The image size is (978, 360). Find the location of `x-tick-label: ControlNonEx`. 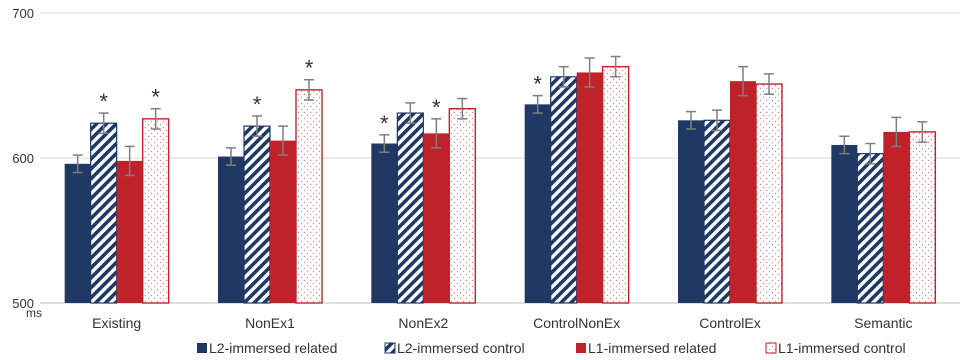

x-tick-label: ControlNonEx is located at coordinates (576, 323).